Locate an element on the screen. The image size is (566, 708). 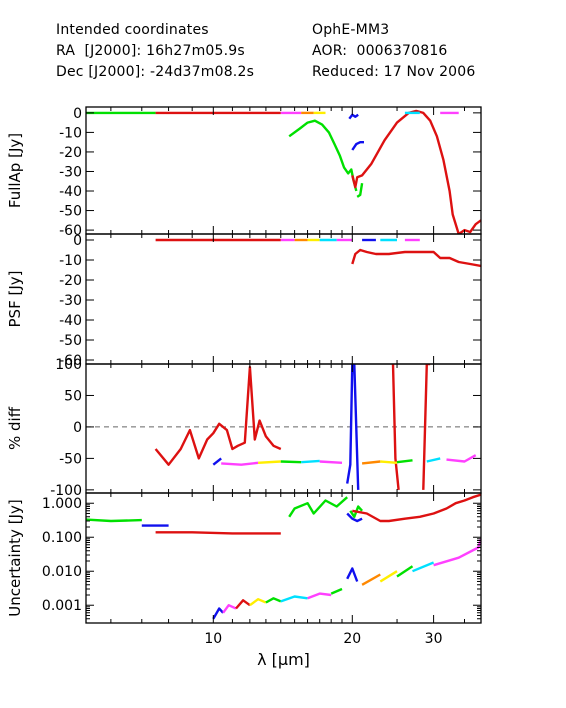
uncertainty-xlabel: λ [μm] is located at coordinates (283, 659).